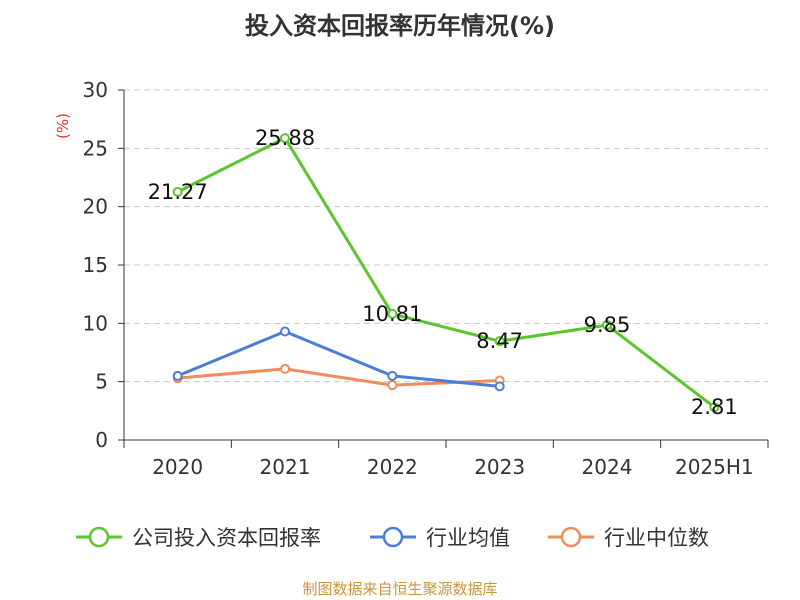  Describe the element at coordinates (400, 26) in the screenshot. I see `chart-title: 投入资本回报率历年情况(%)` at that location.